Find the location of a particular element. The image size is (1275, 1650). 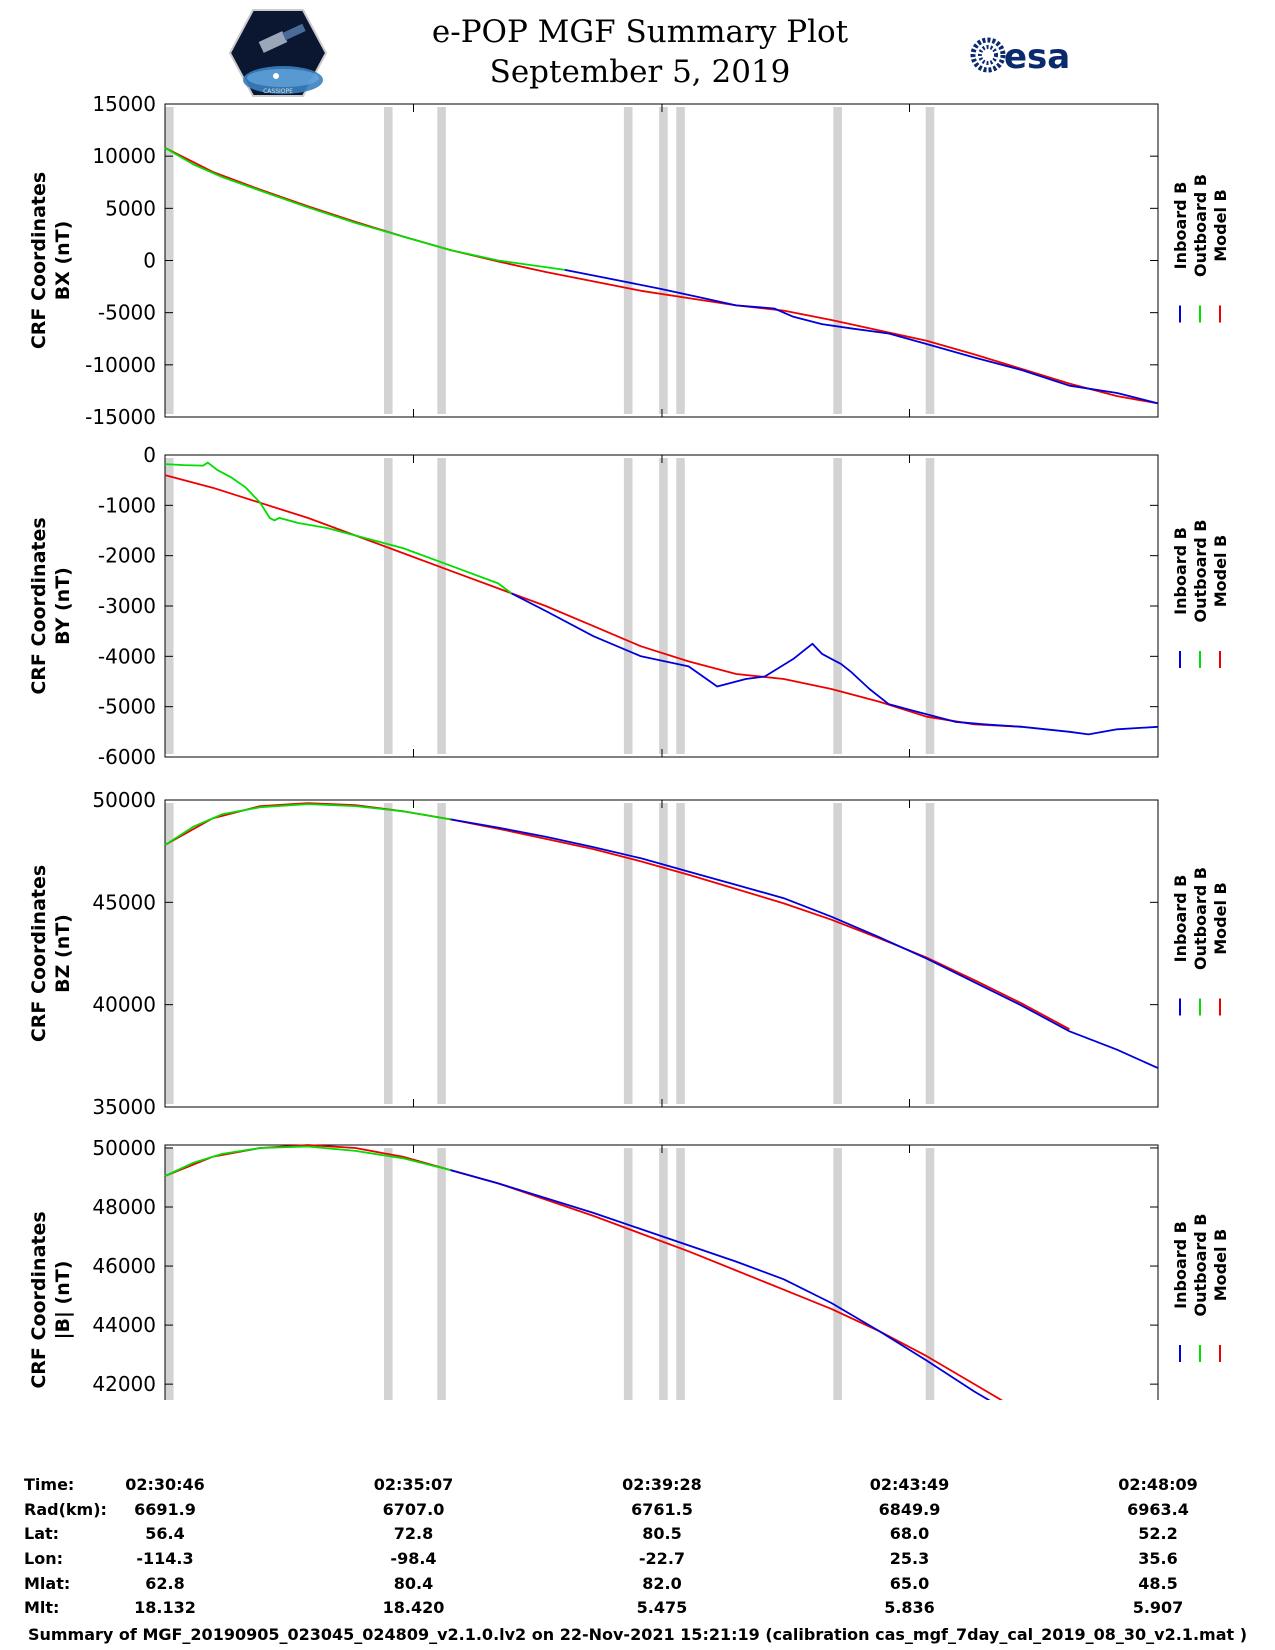

y-tick-label: -15000 is located at coordinates (120, 417).